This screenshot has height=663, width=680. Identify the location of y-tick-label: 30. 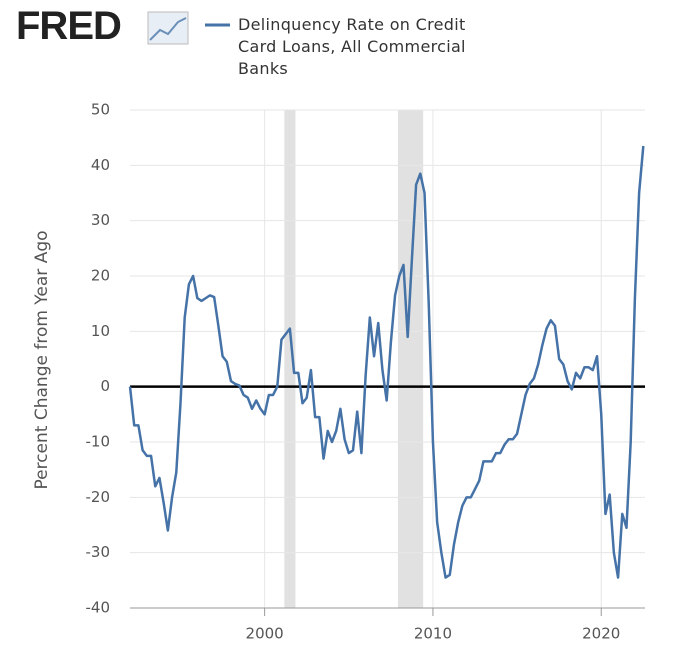
(100, 220).